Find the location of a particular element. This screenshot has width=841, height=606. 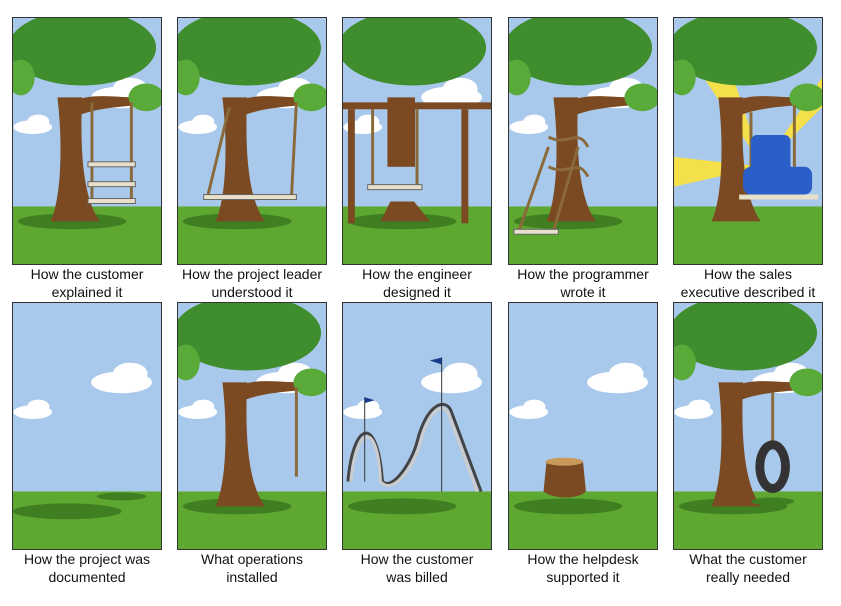

panel-customer is located at coordinates (87, 141).